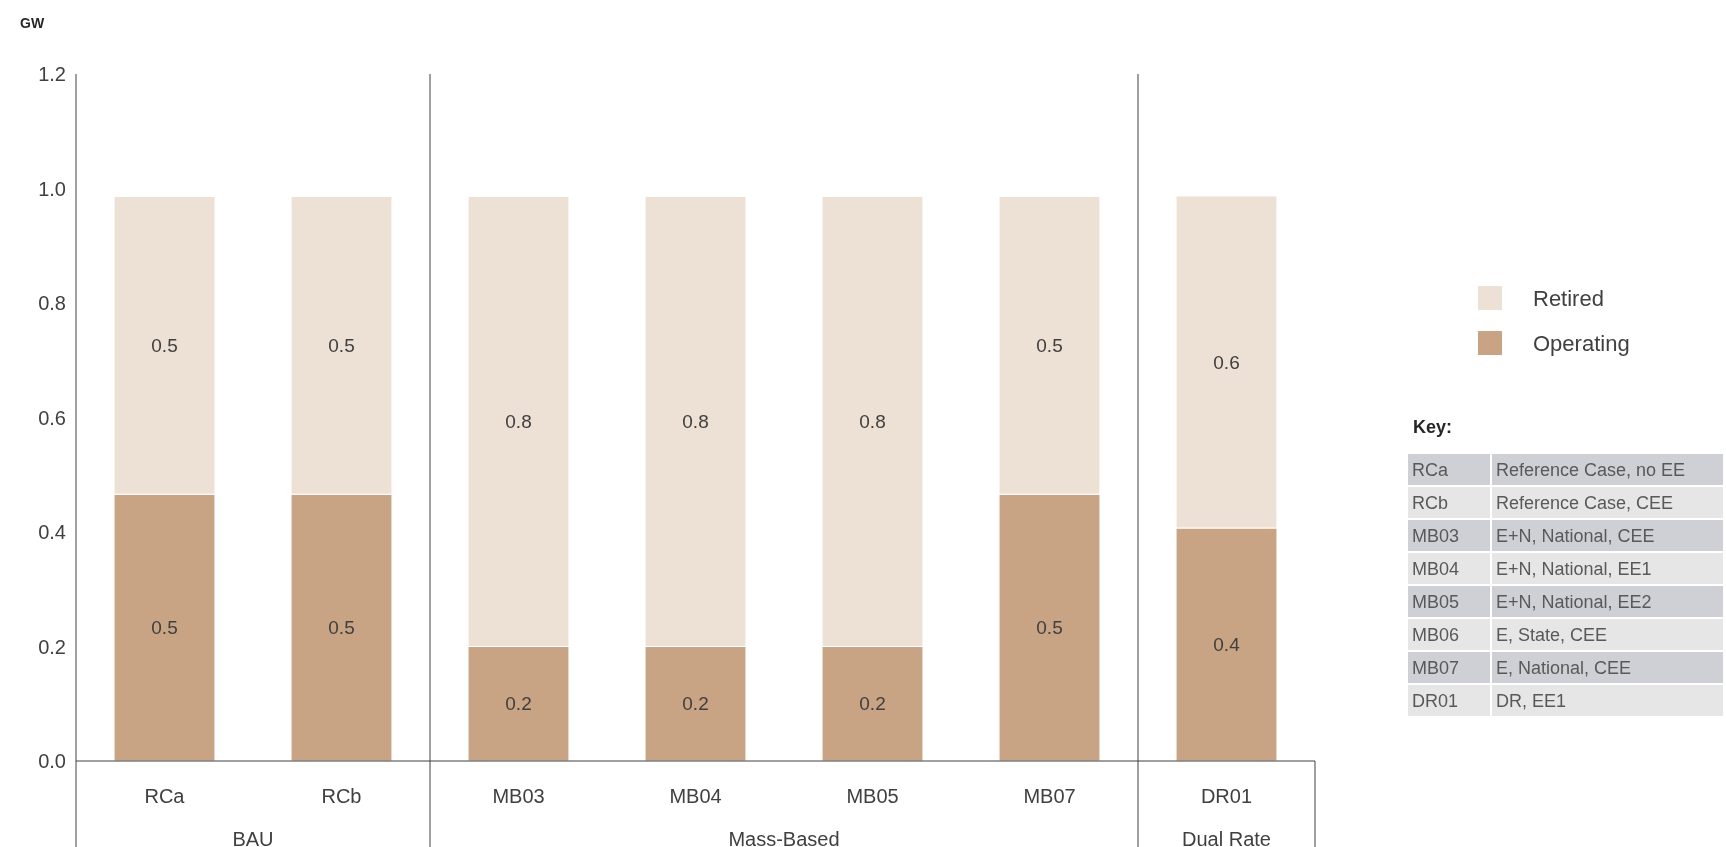  What do you see at coordinates (1564, 668) in the screenshot?
I see `text: E, National, CEE` at bounding box center [1564, 668].